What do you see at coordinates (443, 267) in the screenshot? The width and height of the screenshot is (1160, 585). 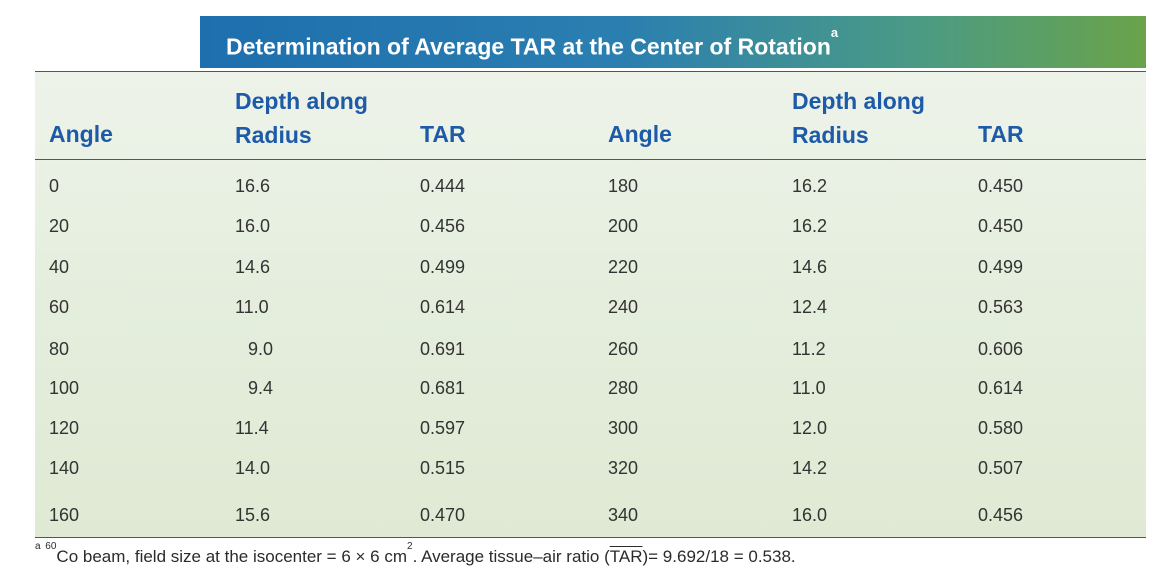 I see `cell-tar-left: 0.499` at bounding box center [443, 267].